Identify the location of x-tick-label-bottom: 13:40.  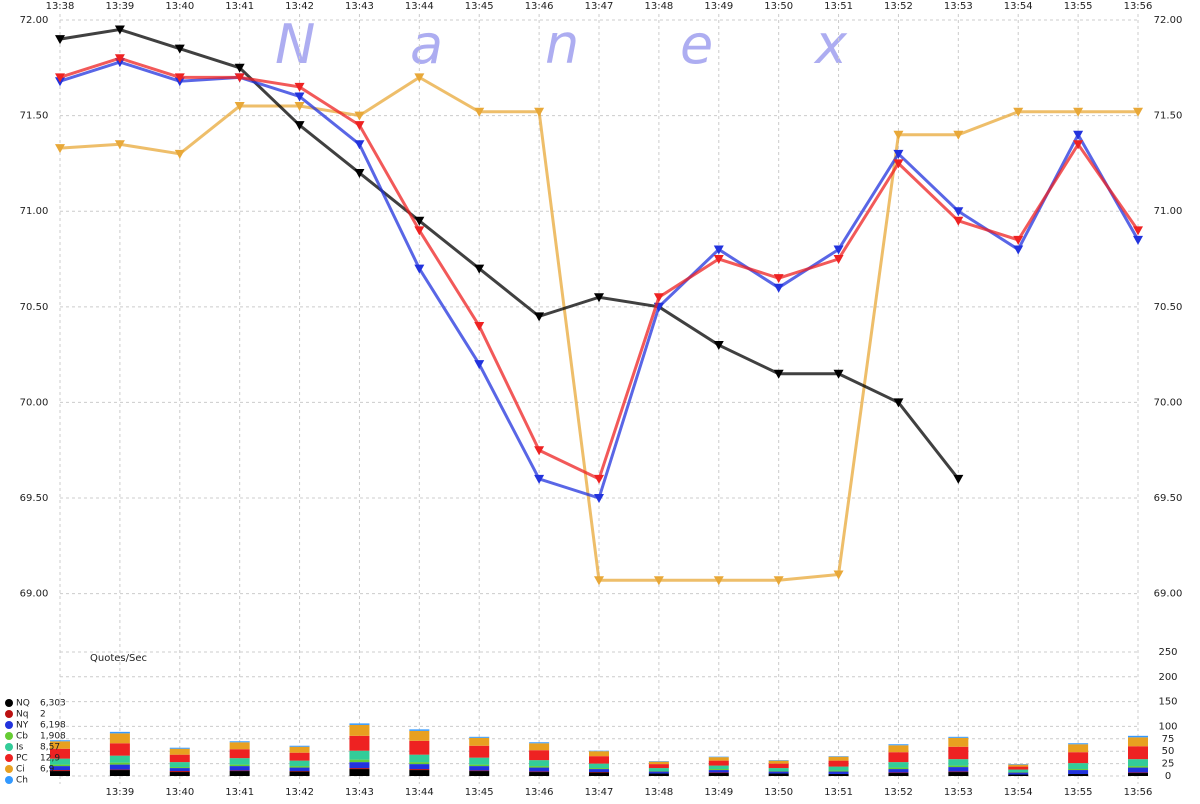
(179, 792).